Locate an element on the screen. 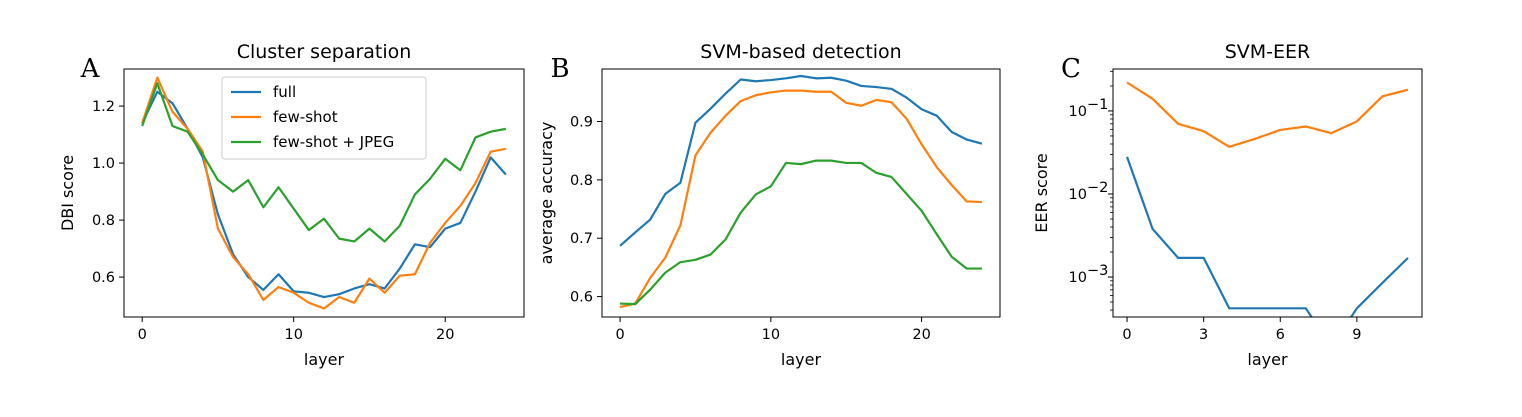 The width and height of the screenshot is (1522, 417). legend-label: few-shot + JPEG is located at coordinates (333, 142).